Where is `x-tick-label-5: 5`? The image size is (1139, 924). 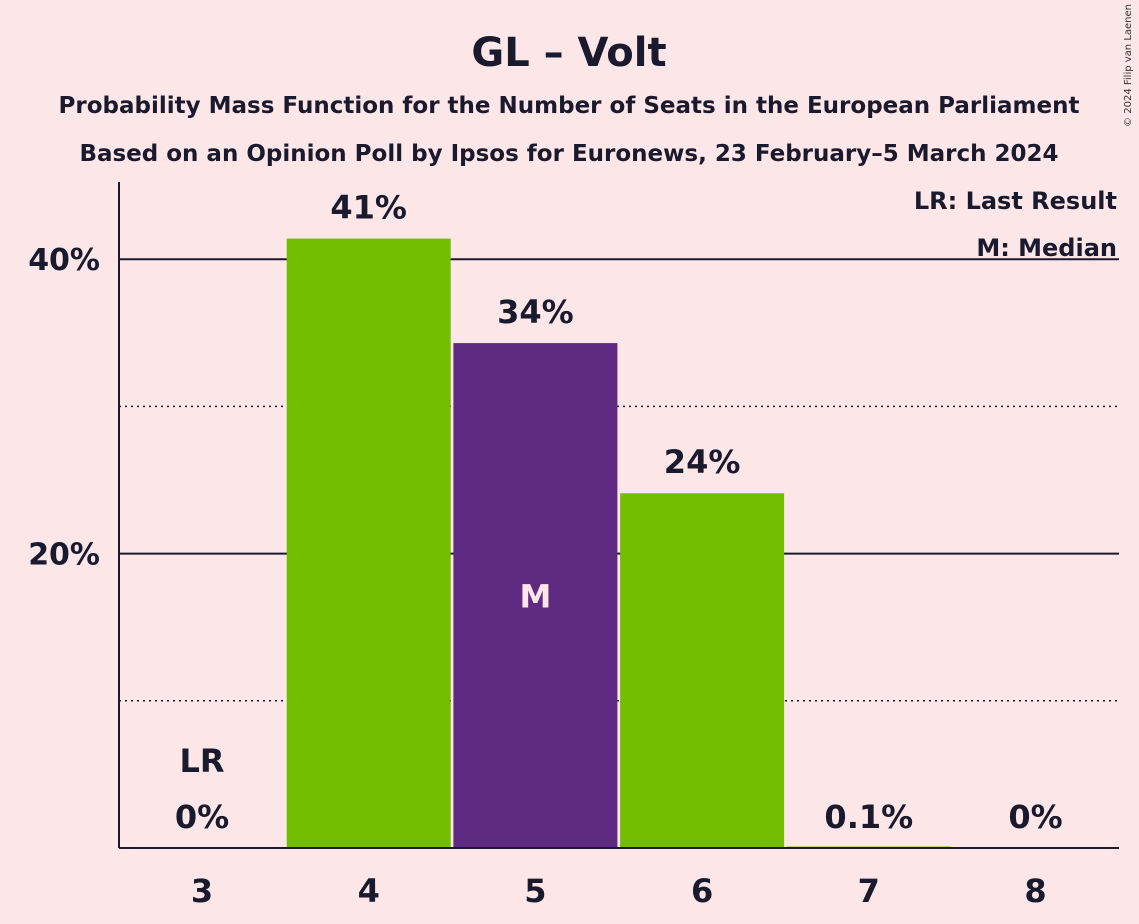 x-tick-label-5: 5 is located at coordinates (535, 891).